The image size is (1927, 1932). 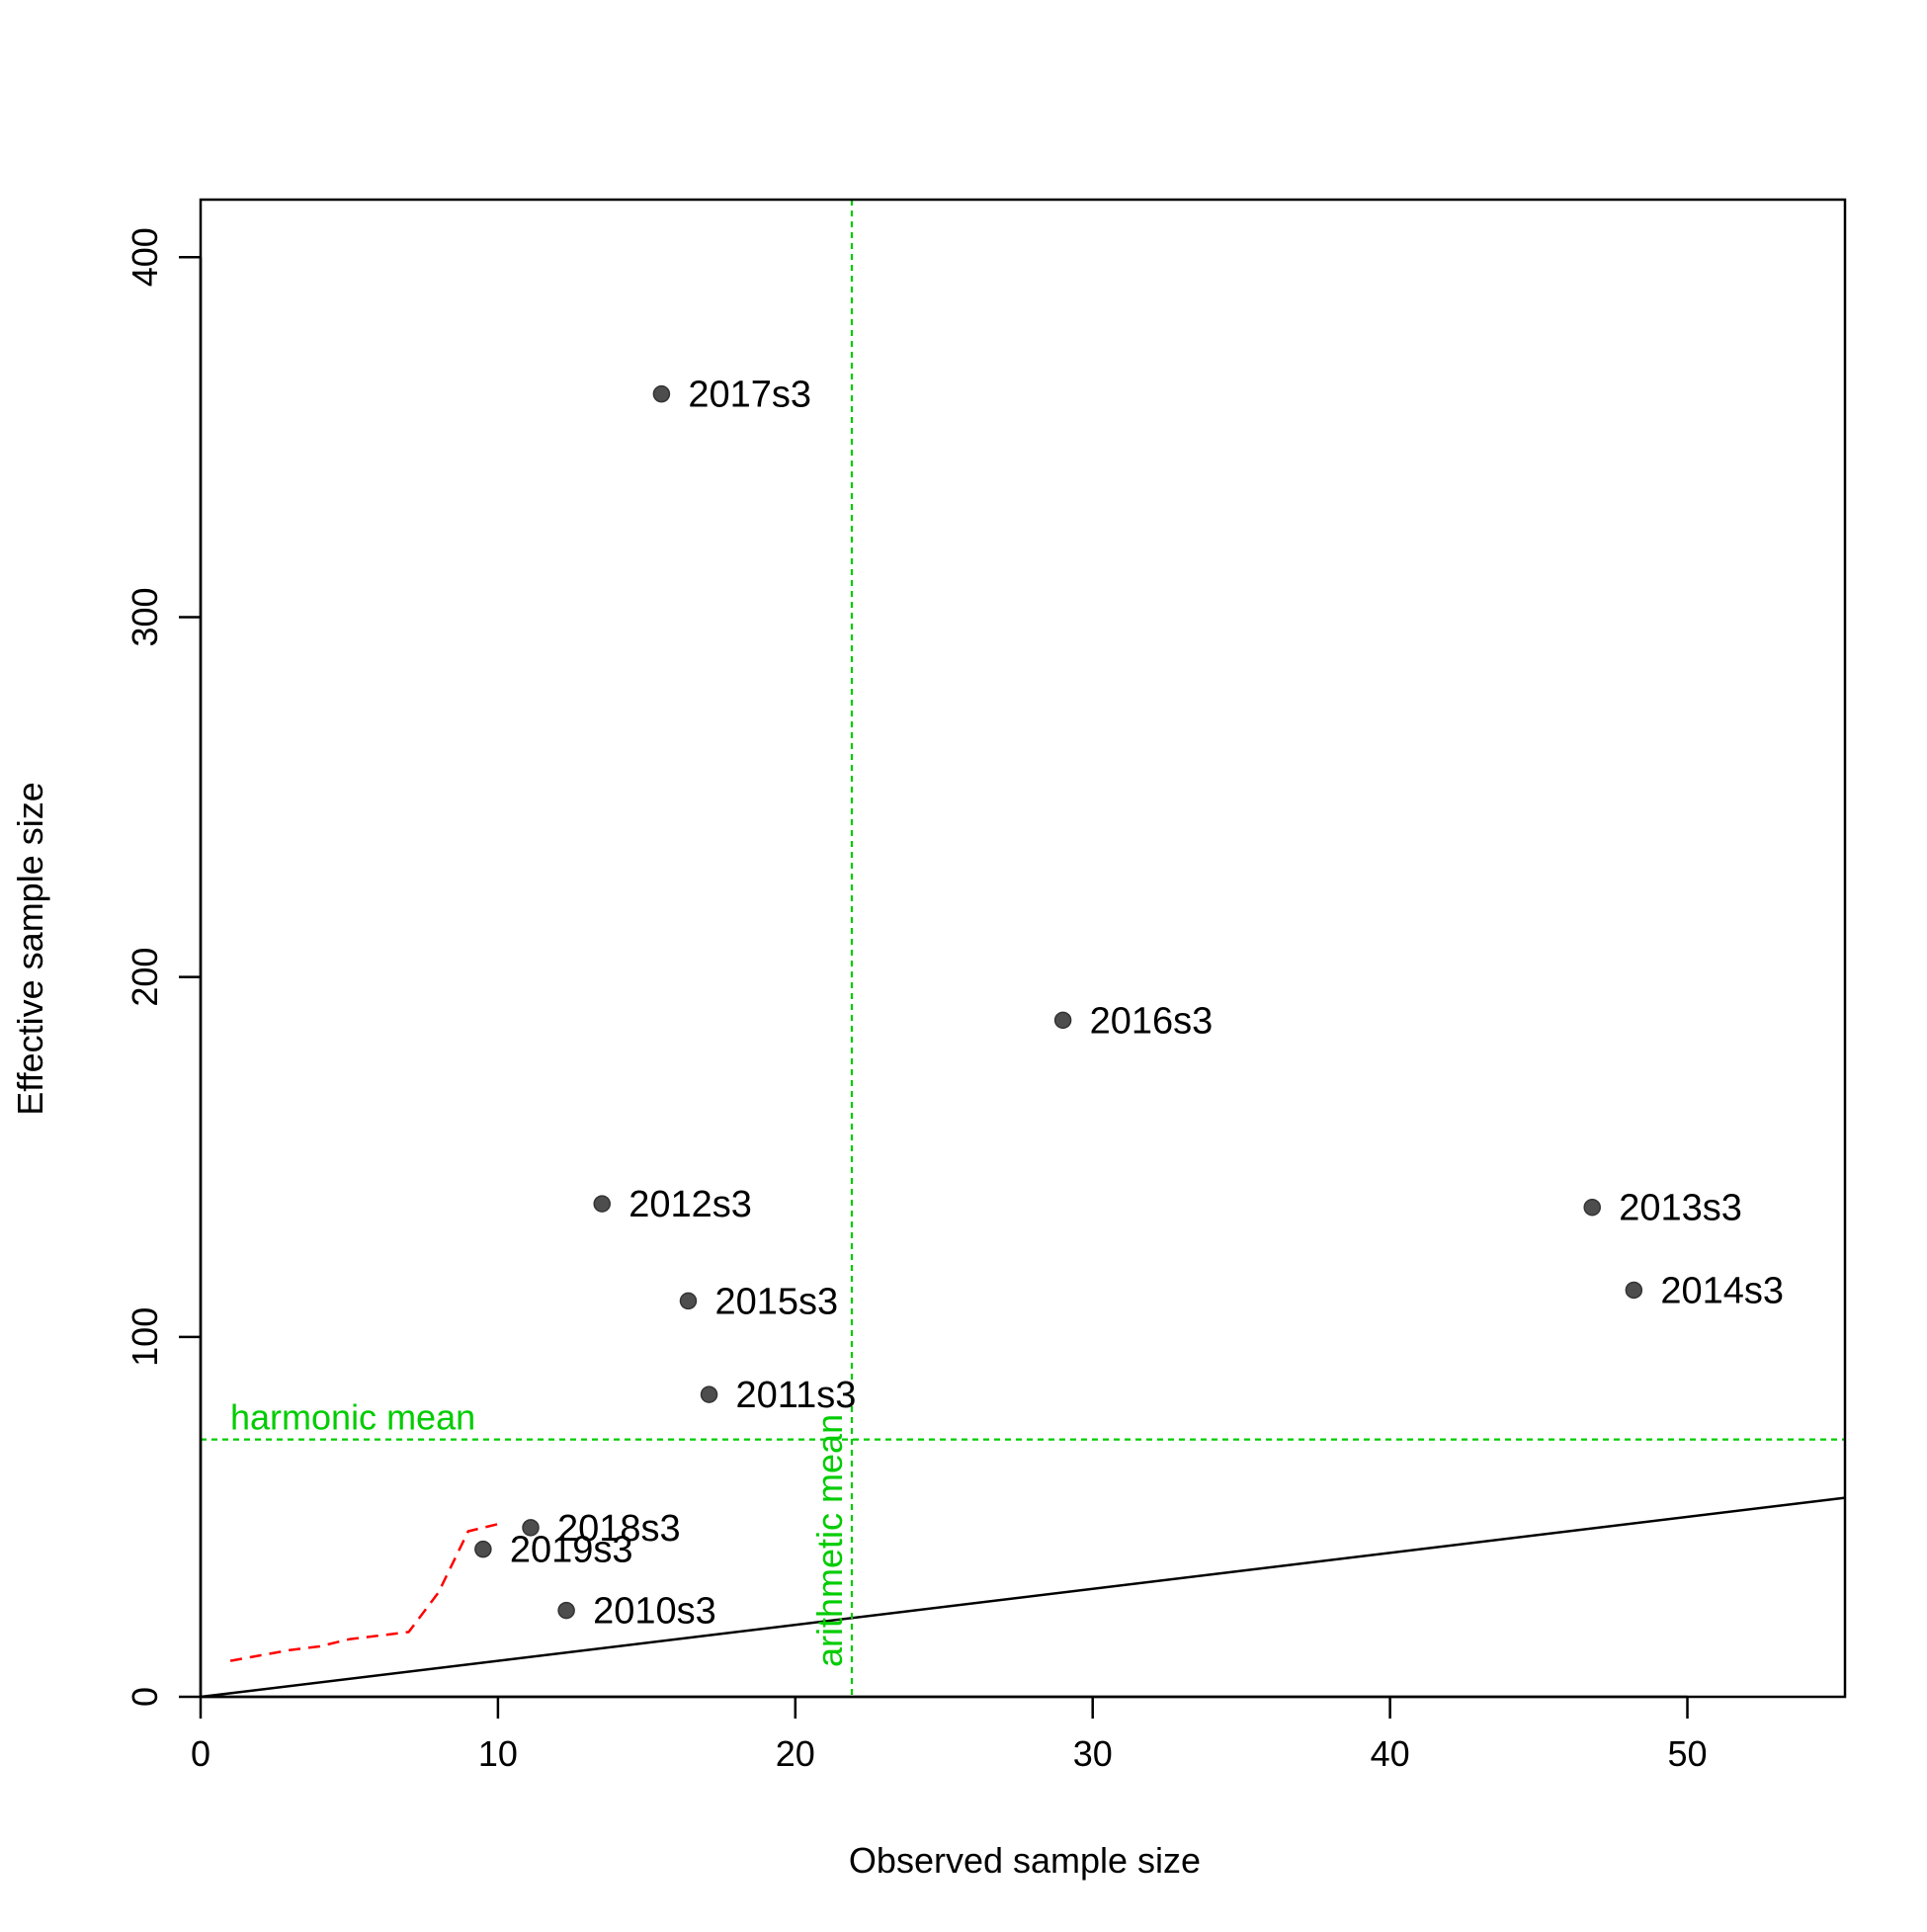 I want to click on y-tick-label: 0, so click(x=145, y=1697).